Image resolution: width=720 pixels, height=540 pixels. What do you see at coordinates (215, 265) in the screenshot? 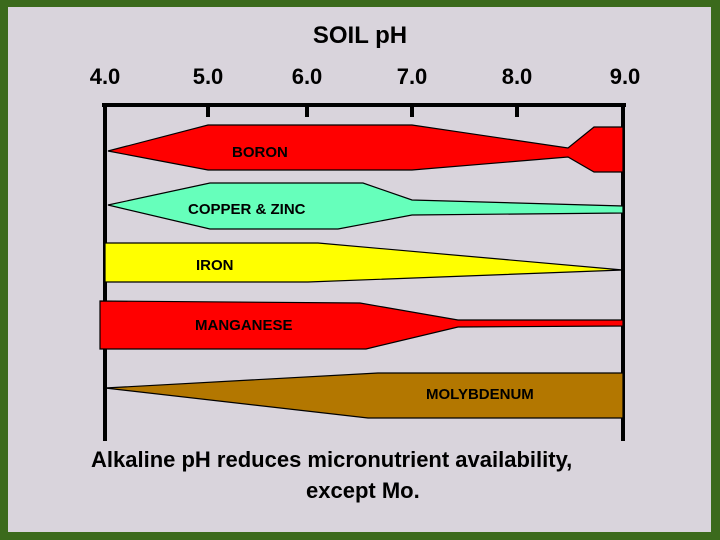
I see `band-label-iron: IRON` at bounding box center [215, 265].